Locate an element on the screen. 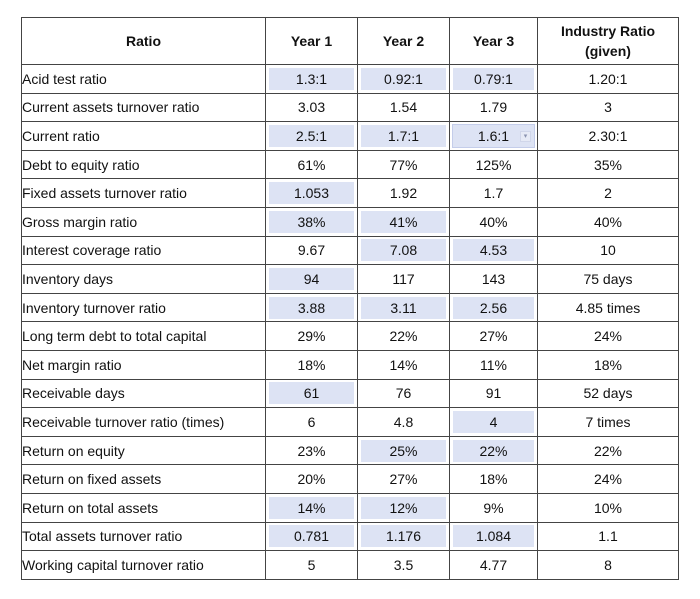  year-3-cell: 18% is located at coordinates (493, 479).